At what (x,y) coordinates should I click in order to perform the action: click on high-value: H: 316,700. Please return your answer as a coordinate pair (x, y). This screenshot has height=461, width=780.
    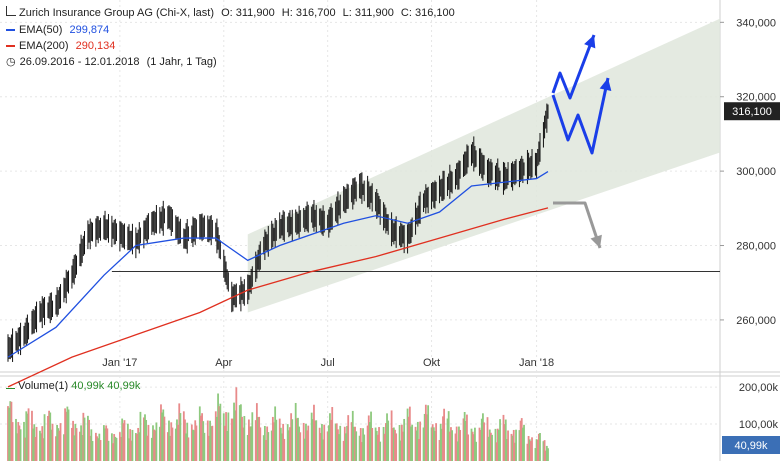
    Looking at the image, I should click on (308, 13).